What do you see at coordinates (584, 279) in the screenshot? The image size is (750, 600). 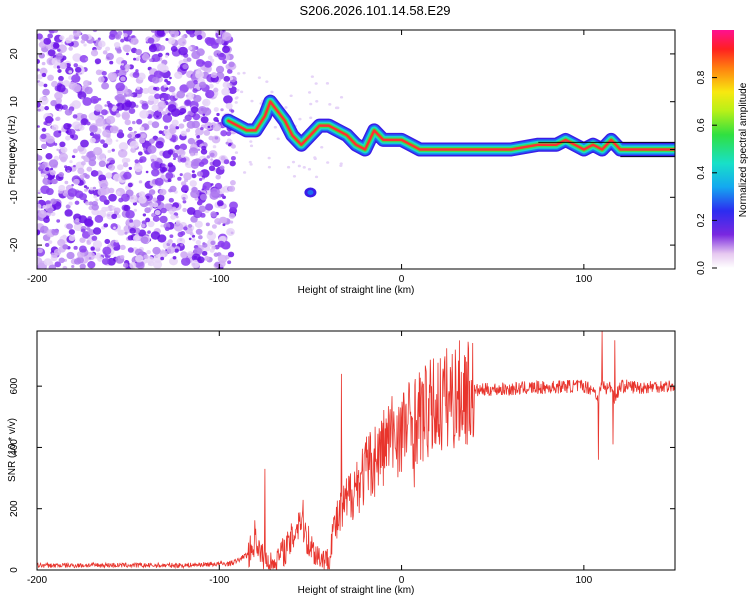 I see `spectrogram-xtick-label: 100` at bounding box center [584, 279].